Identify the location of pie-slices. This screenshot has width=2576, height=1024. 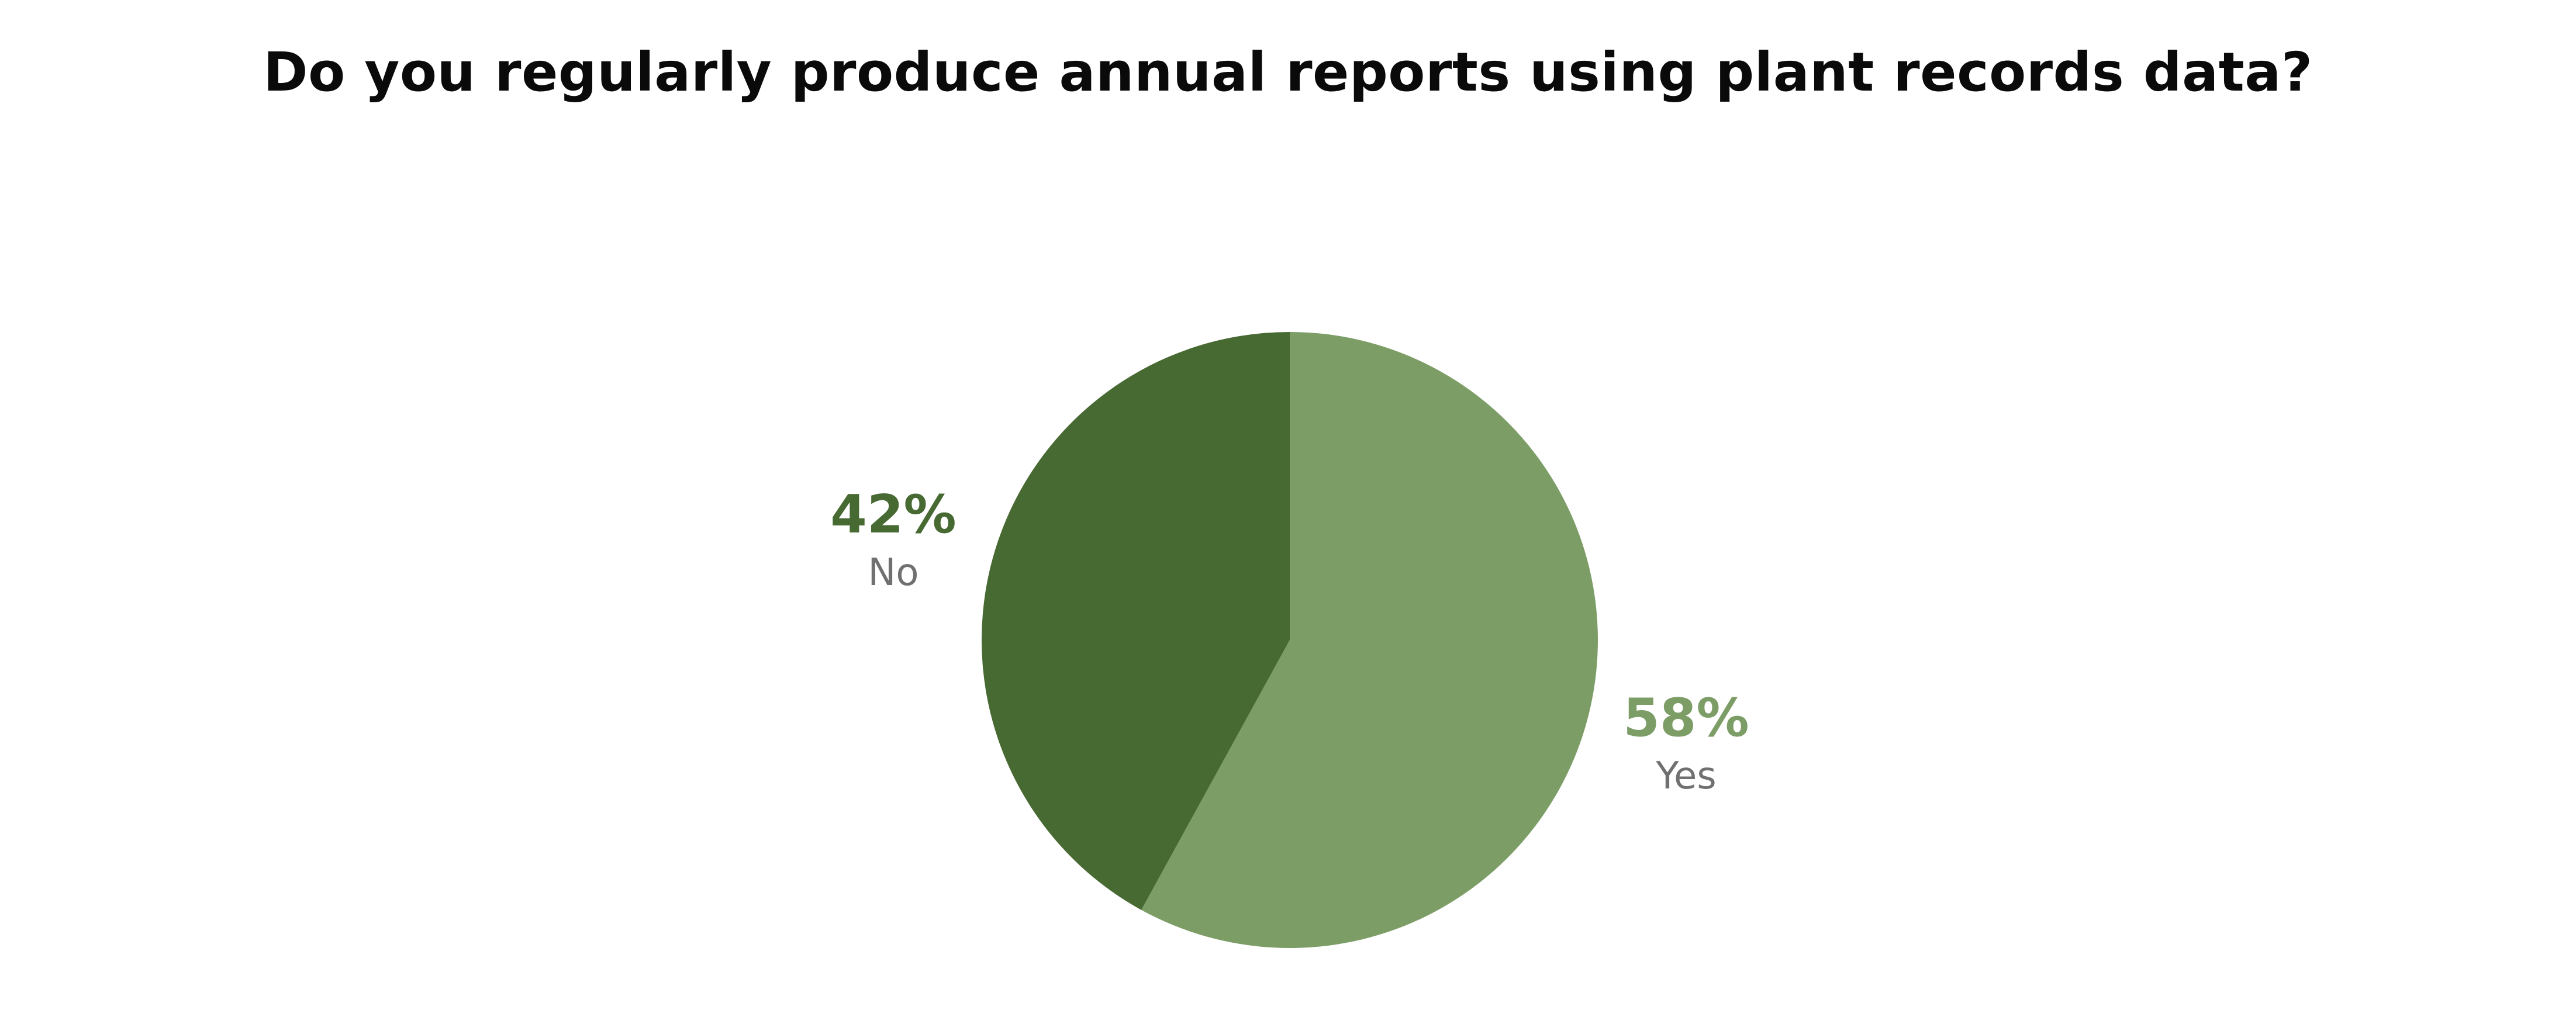
(1290, 640).